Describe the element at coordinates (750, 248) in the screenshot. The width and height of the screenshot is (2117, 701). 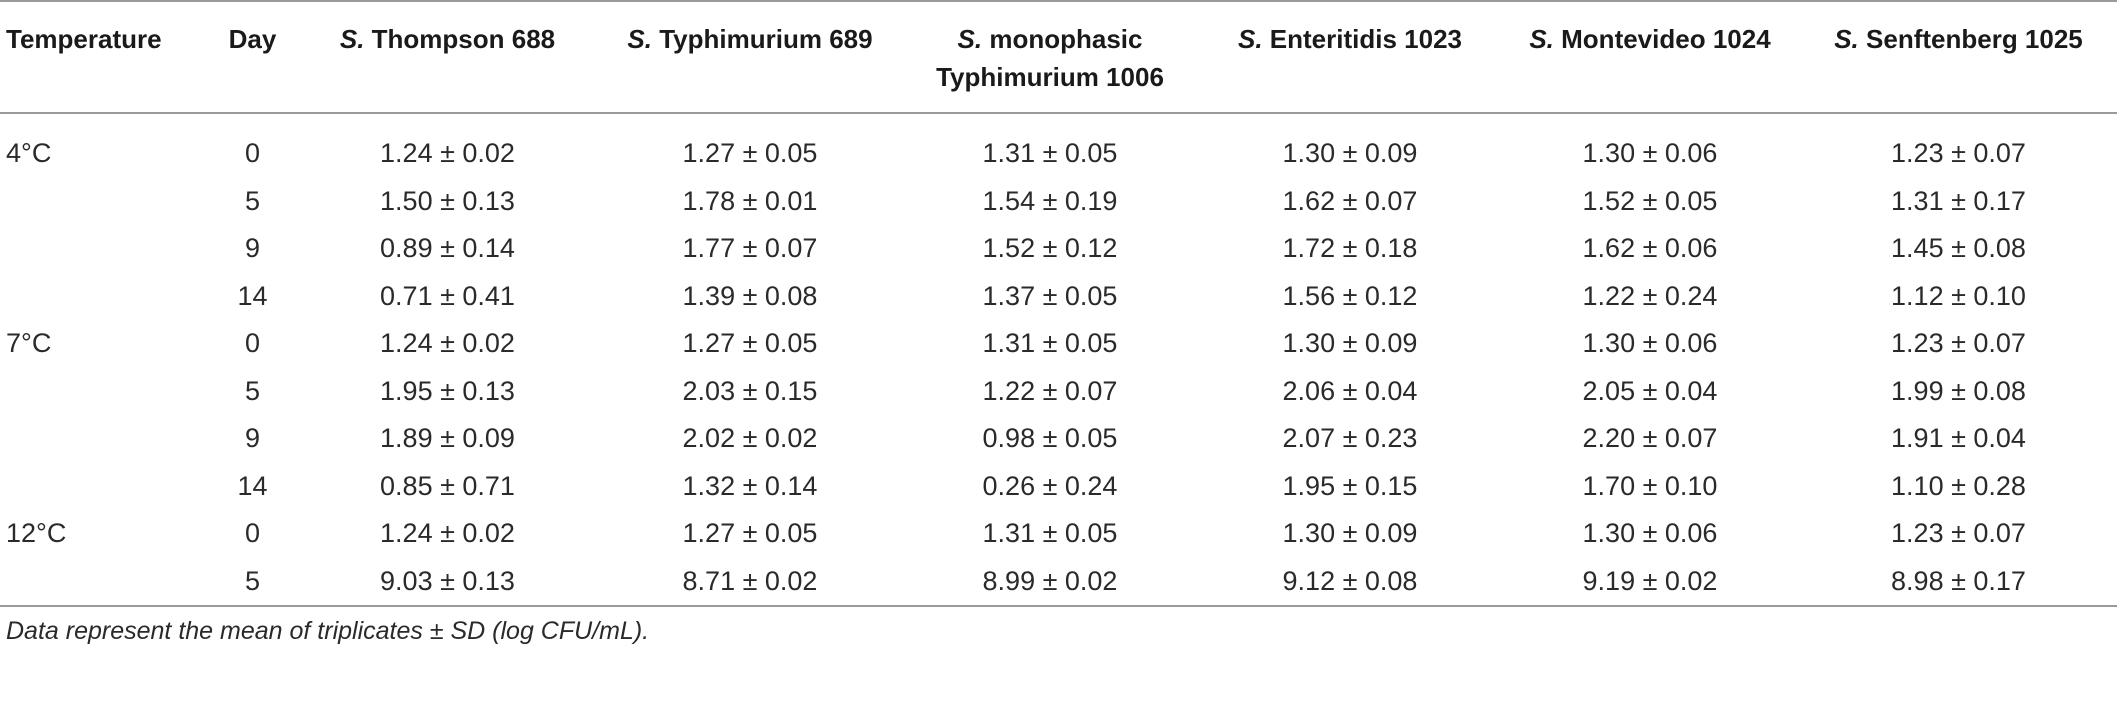
I see `value-cell: 1.77 ± 0.07` at that location.